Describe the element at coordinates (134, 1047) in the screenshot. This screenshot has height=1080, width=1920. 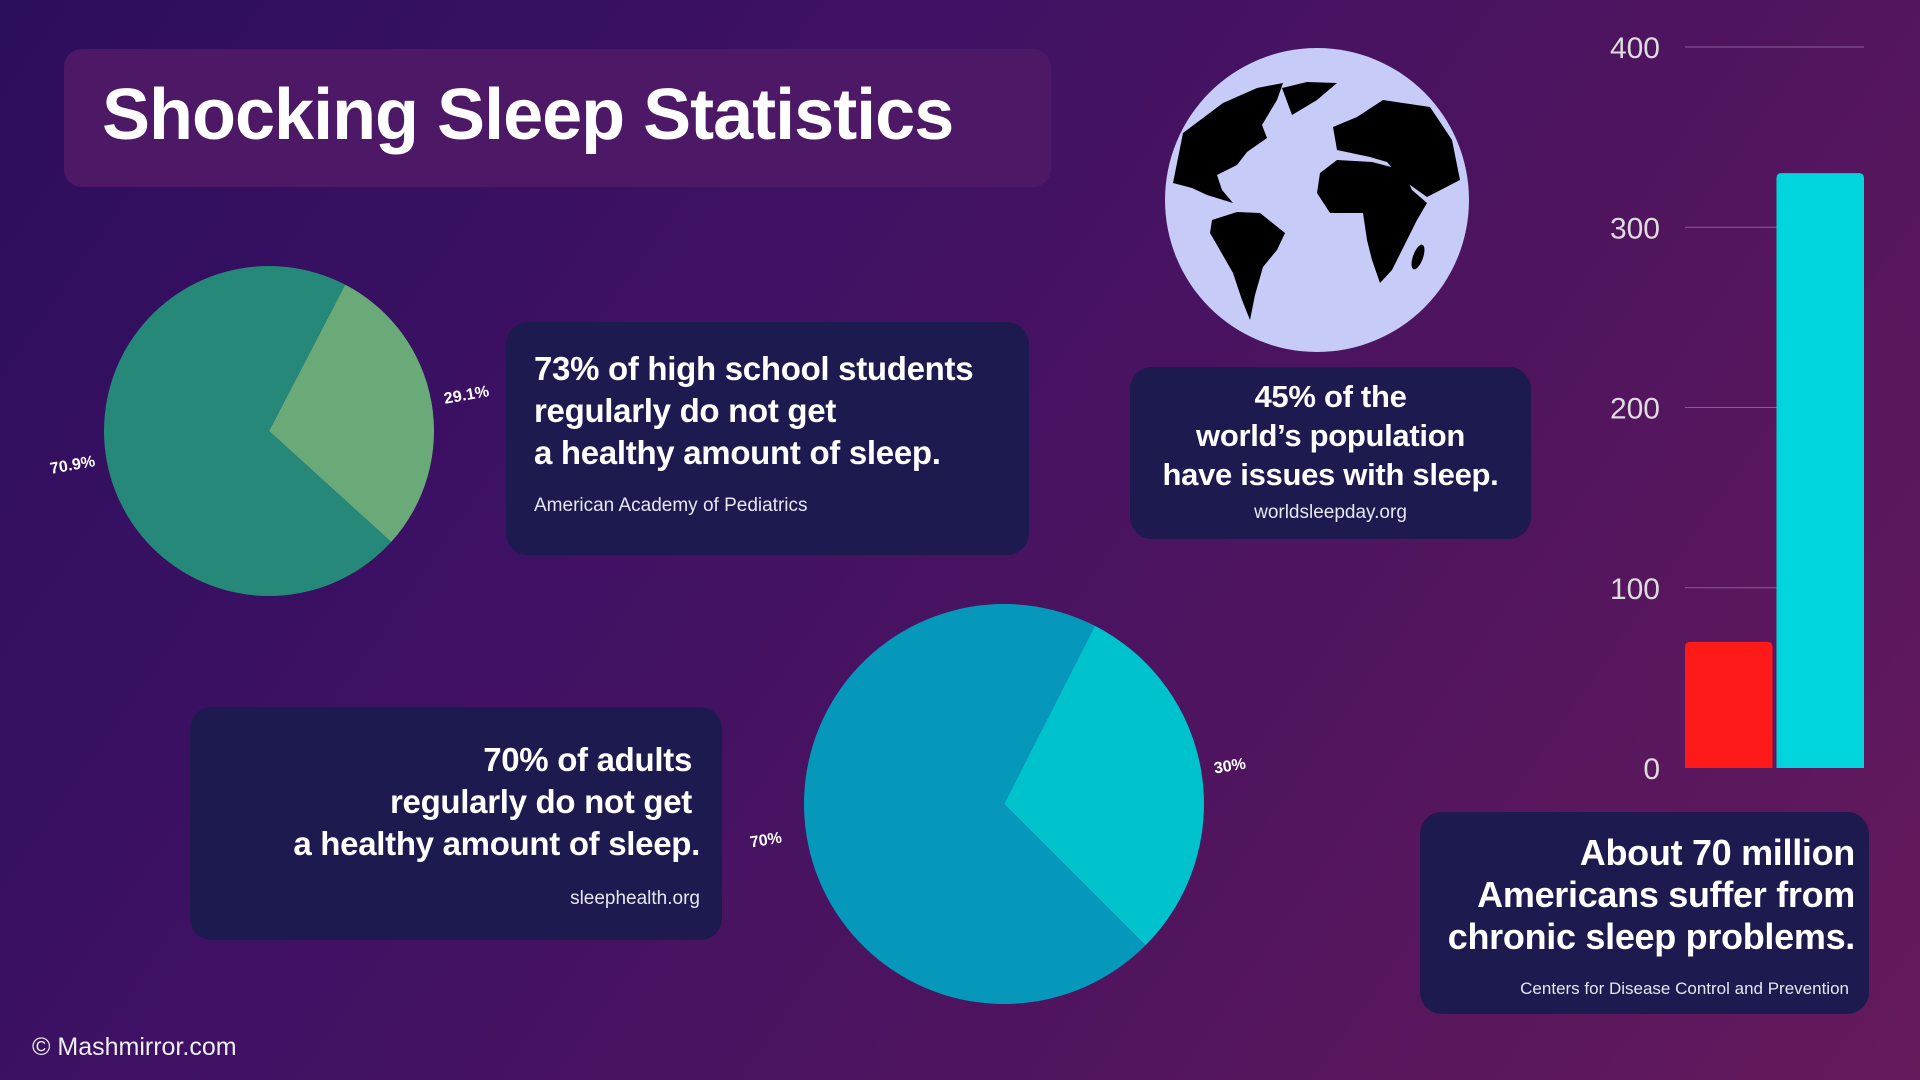
I see `copyright-footer: © Mashmirror.com` at that location.